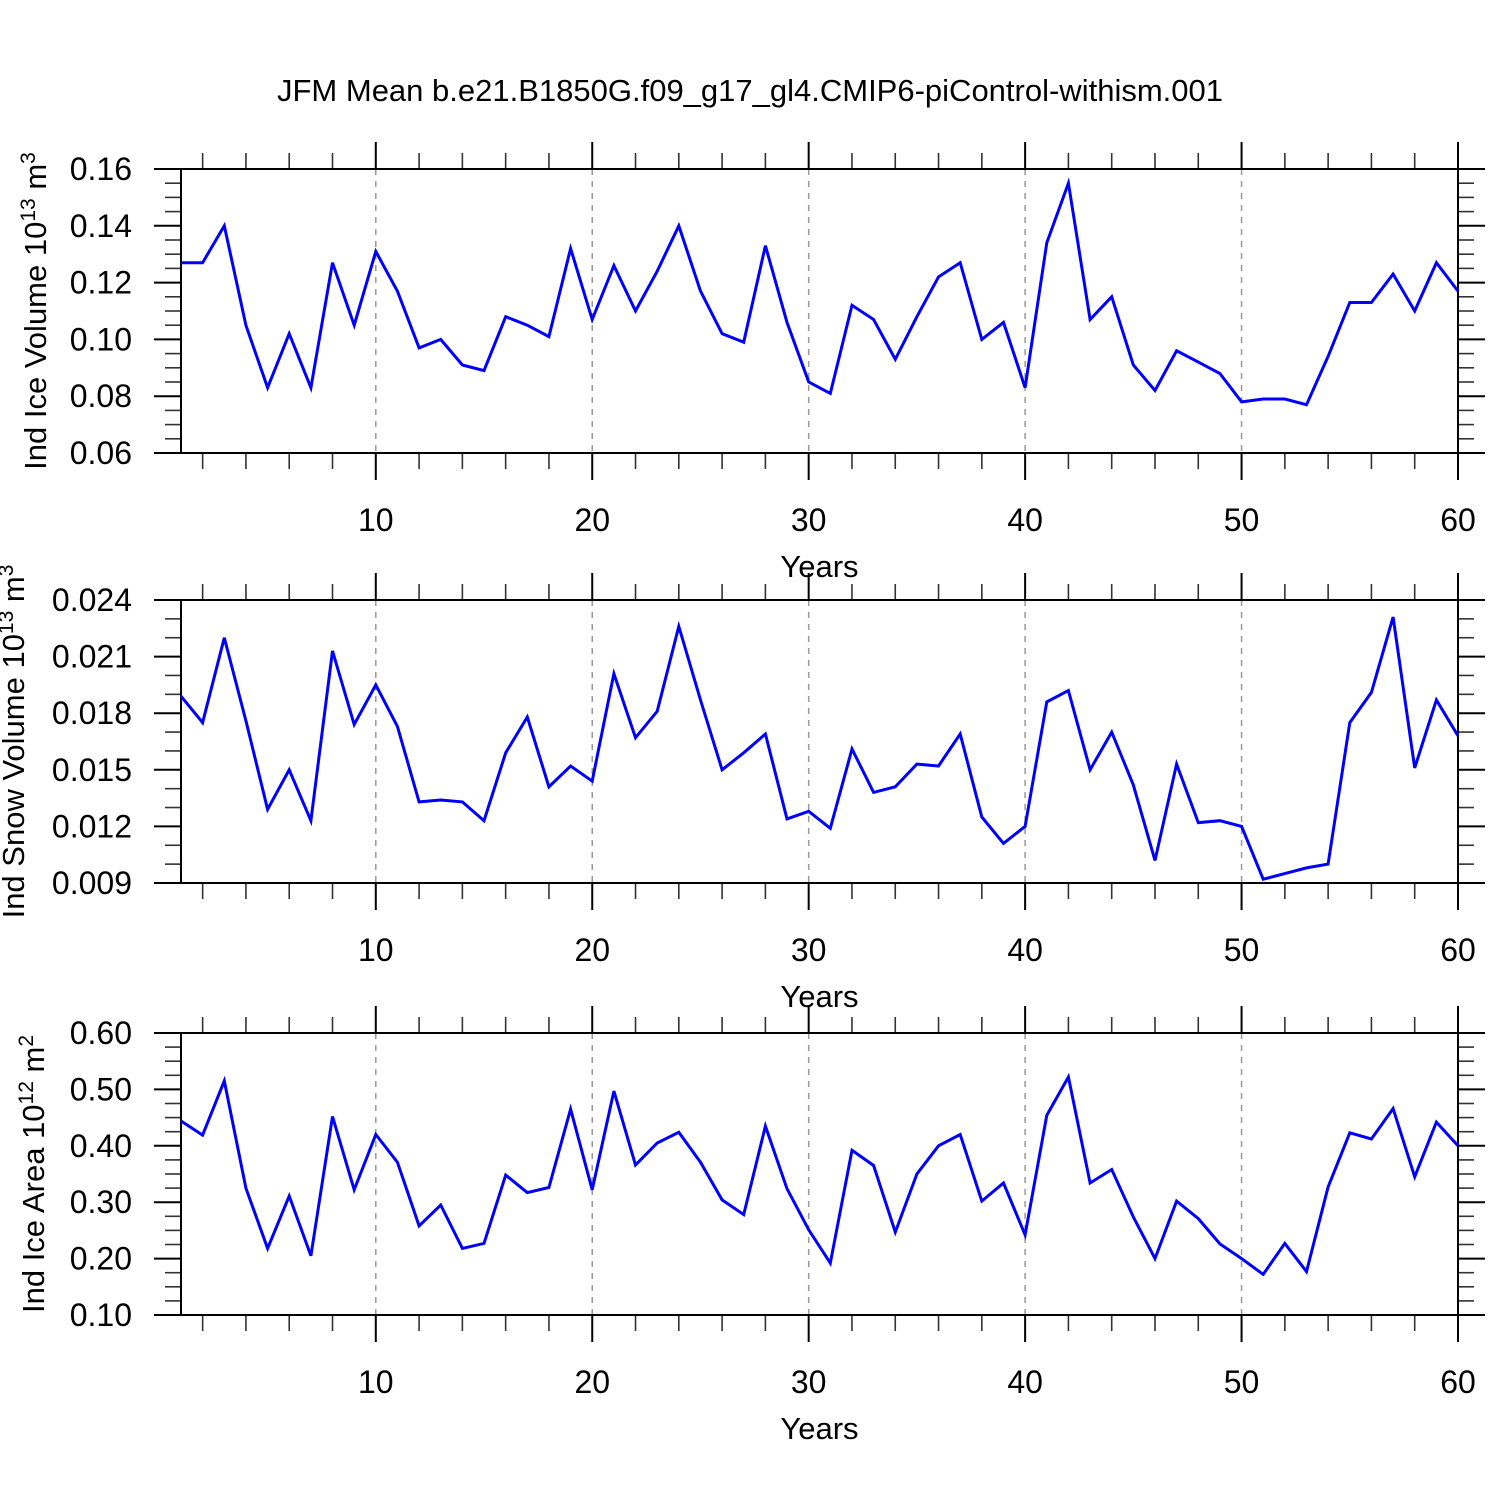  I want to click on y-axis-label: Ind Ice Area 1012 m2, so click(33, 1174).